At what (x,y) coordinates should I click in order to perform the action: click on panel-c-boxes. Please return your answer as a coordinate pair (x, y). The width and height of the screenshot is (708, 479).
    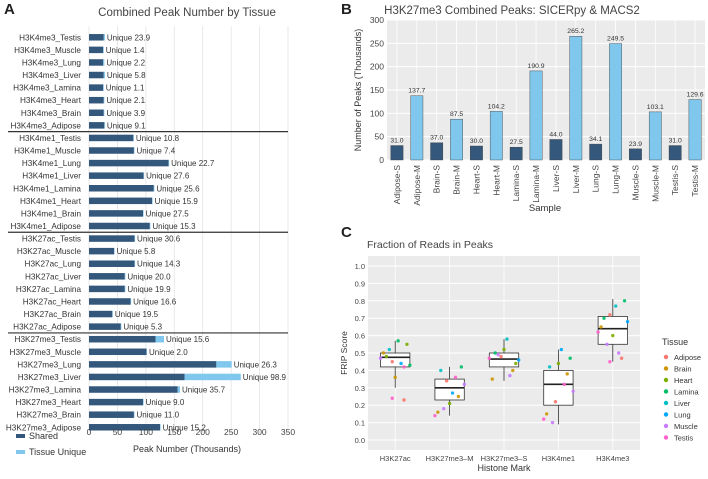
    Looking at the image, I should click on (504, 362).